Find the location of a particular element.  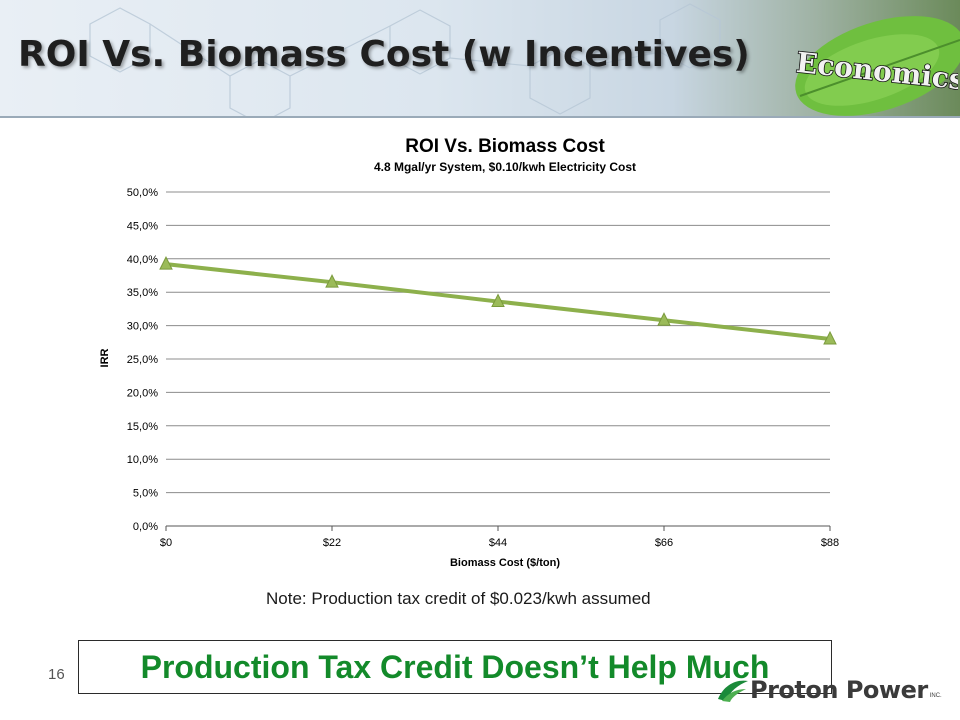

x-tick-label: $66 is located at coordinates (664, 543).